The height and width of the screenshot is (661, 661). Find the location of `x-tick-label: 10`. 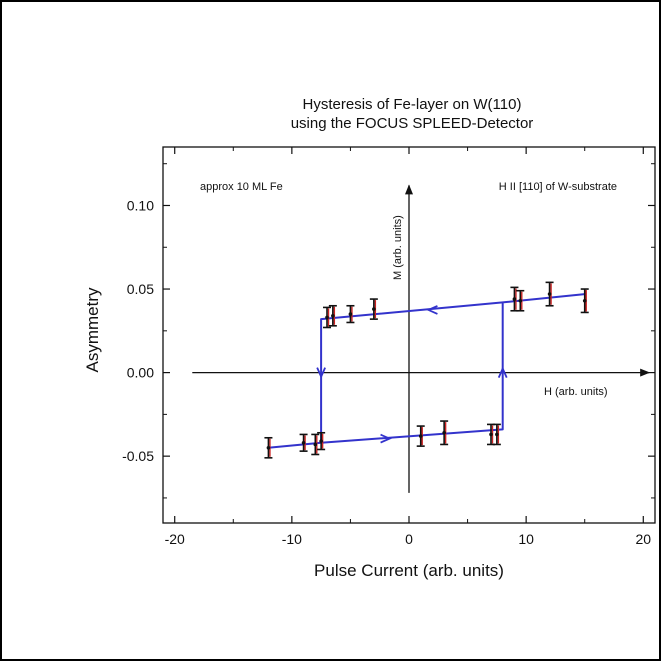

x-tick-label: 10 is located at coordinates (526, 539).